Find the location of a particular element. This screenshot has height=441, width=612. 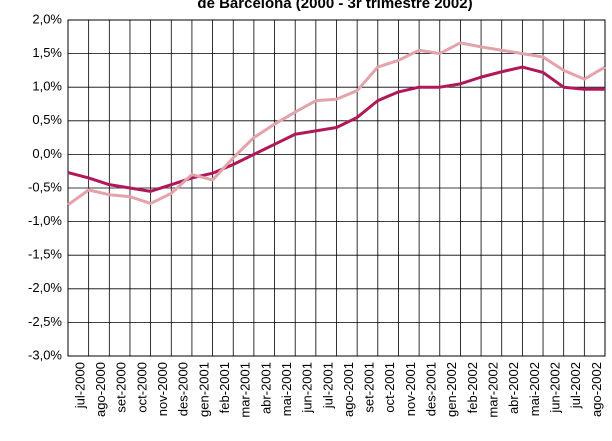

x-tick-label: feb-2001 is located at coordinates (224, 387).